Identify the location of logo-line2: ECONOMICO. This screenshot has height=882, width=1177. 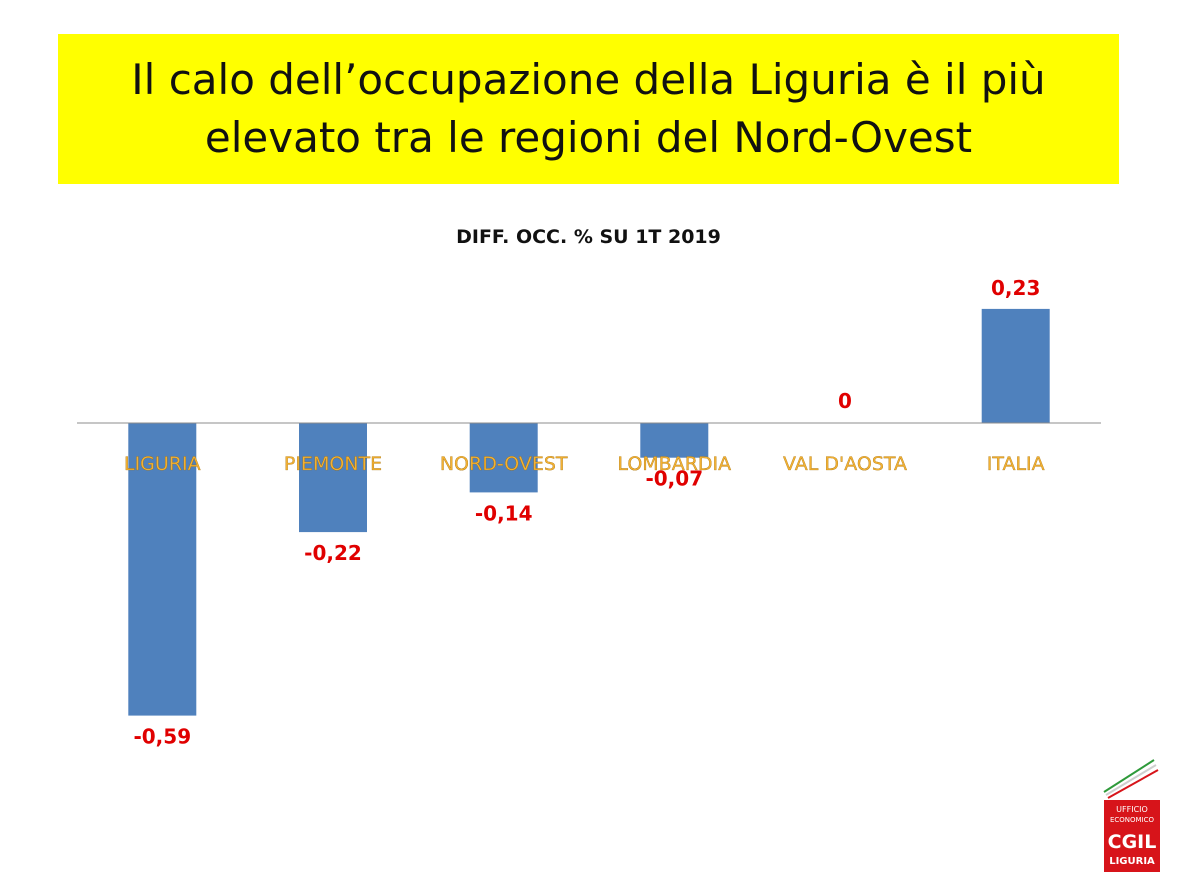
(1132, 820).